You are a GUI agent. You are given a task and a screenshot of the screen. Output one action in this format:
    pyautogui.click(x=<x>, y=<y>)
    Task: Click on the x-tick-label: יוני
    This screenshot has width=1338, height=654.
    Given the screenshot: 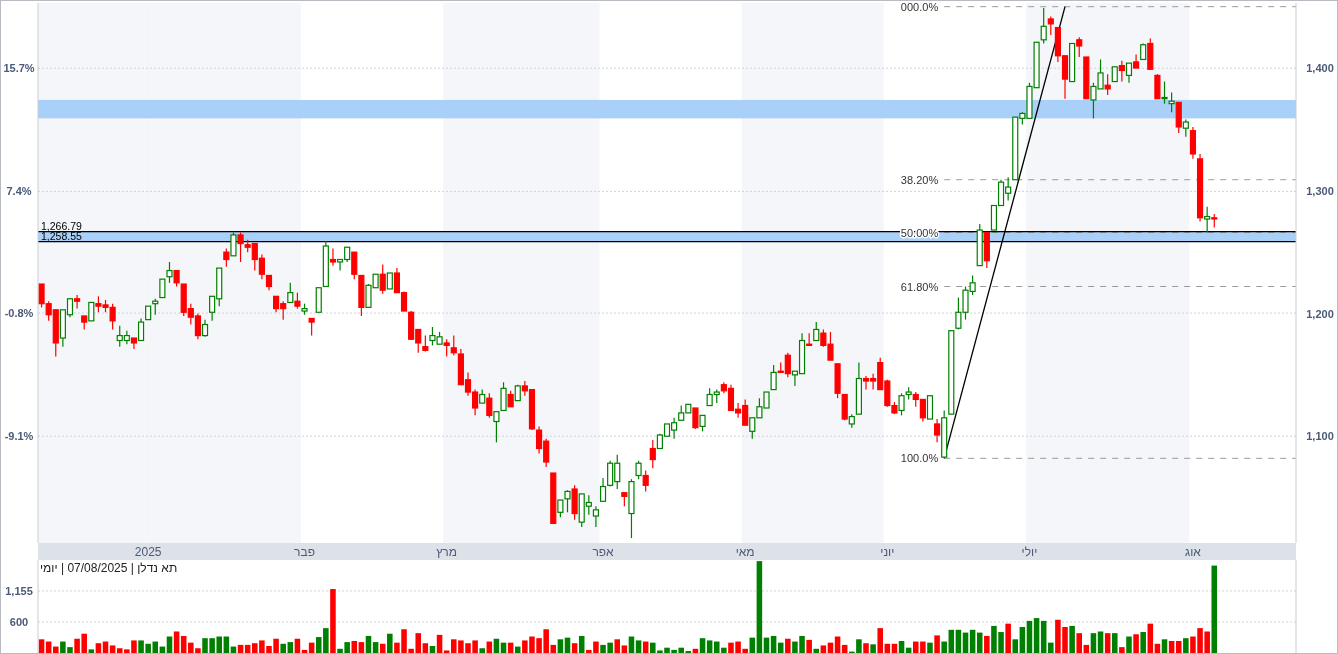 What is the action you would take?
    pyautogui.click(x=887, y=552)
    